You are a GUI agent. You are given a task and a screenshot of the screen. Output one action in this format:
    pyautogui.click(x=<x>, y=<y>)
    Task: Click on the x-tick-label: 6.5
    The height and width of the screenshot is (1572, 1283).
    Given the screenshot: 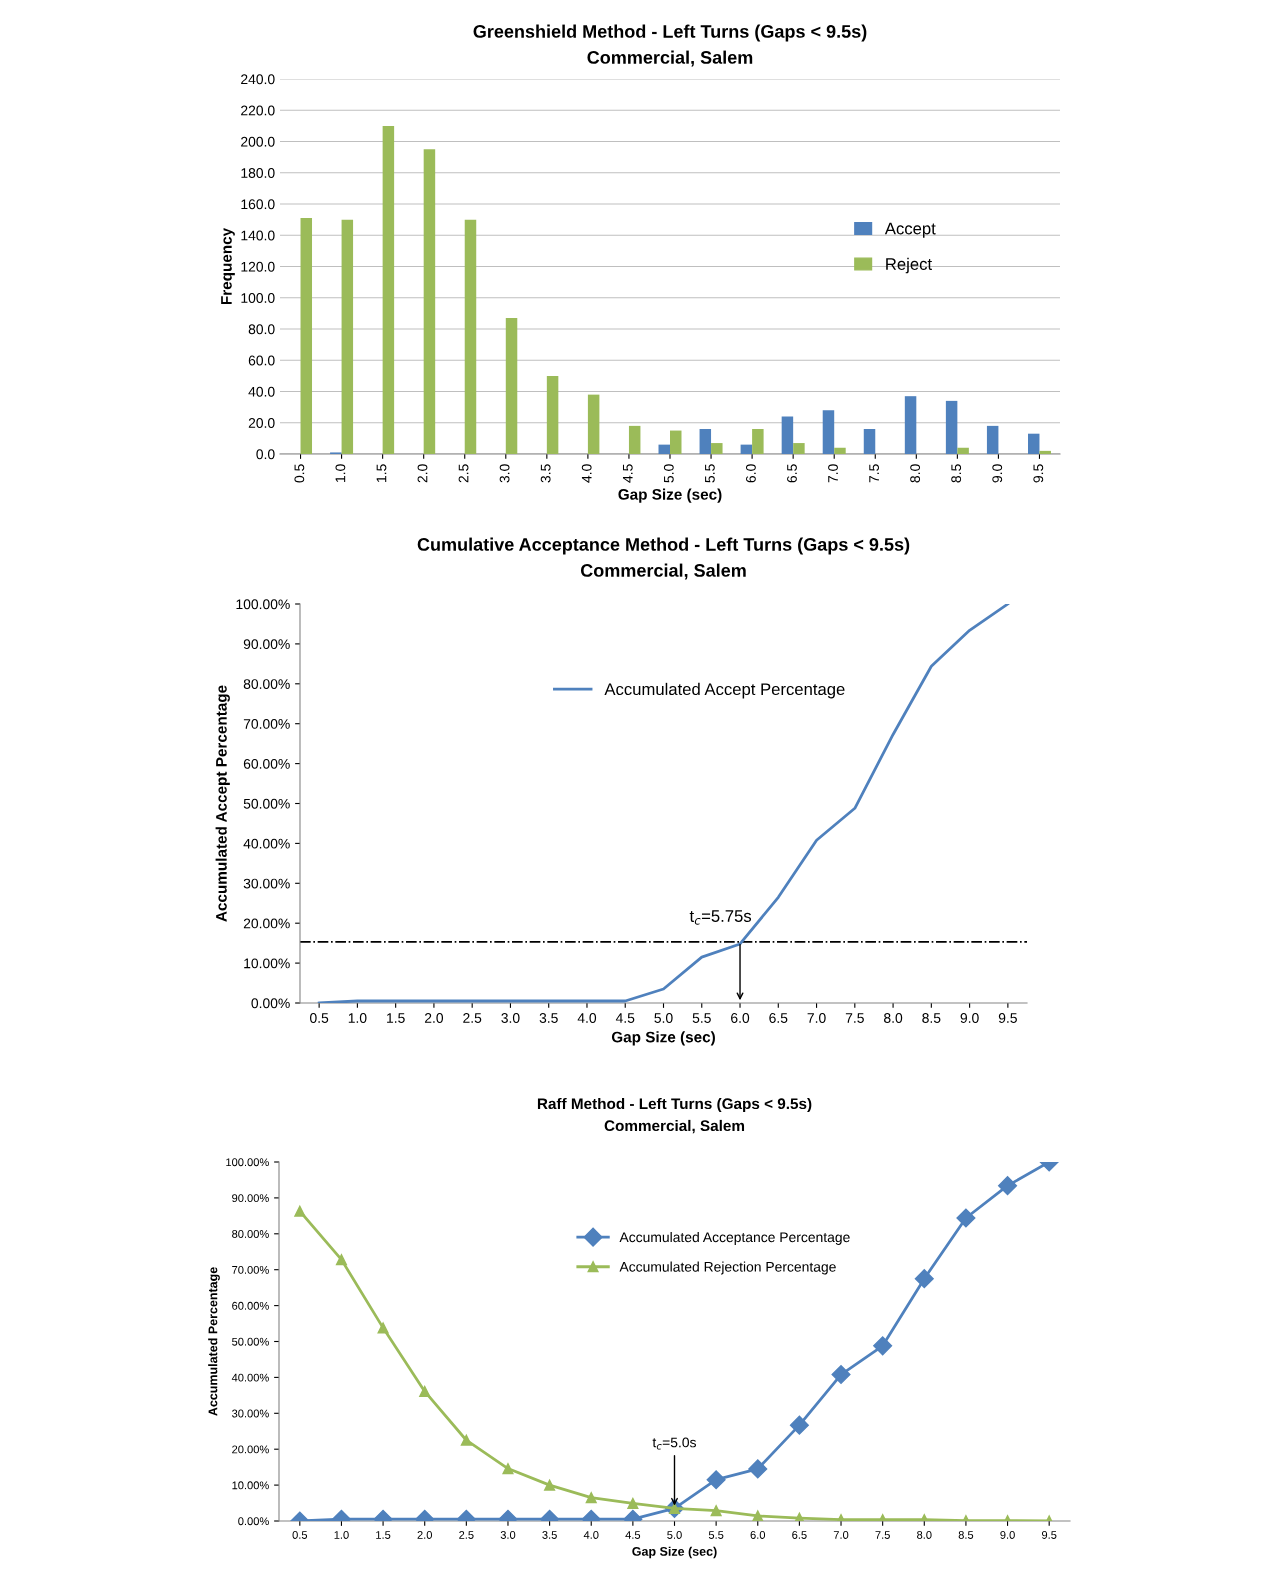 What is the action you would take?
    pyautogui.click(x=799, y=1535)
    